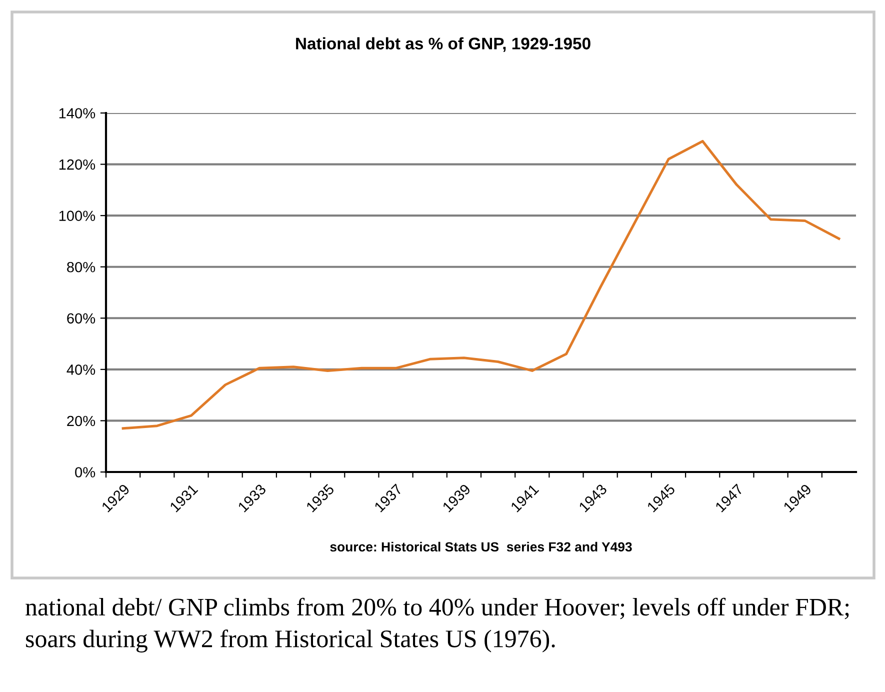  What do you see at coordinates (81, 369) in the screenshot?
I see `y-tick-label: 40%` at bounding box center [81, 369].